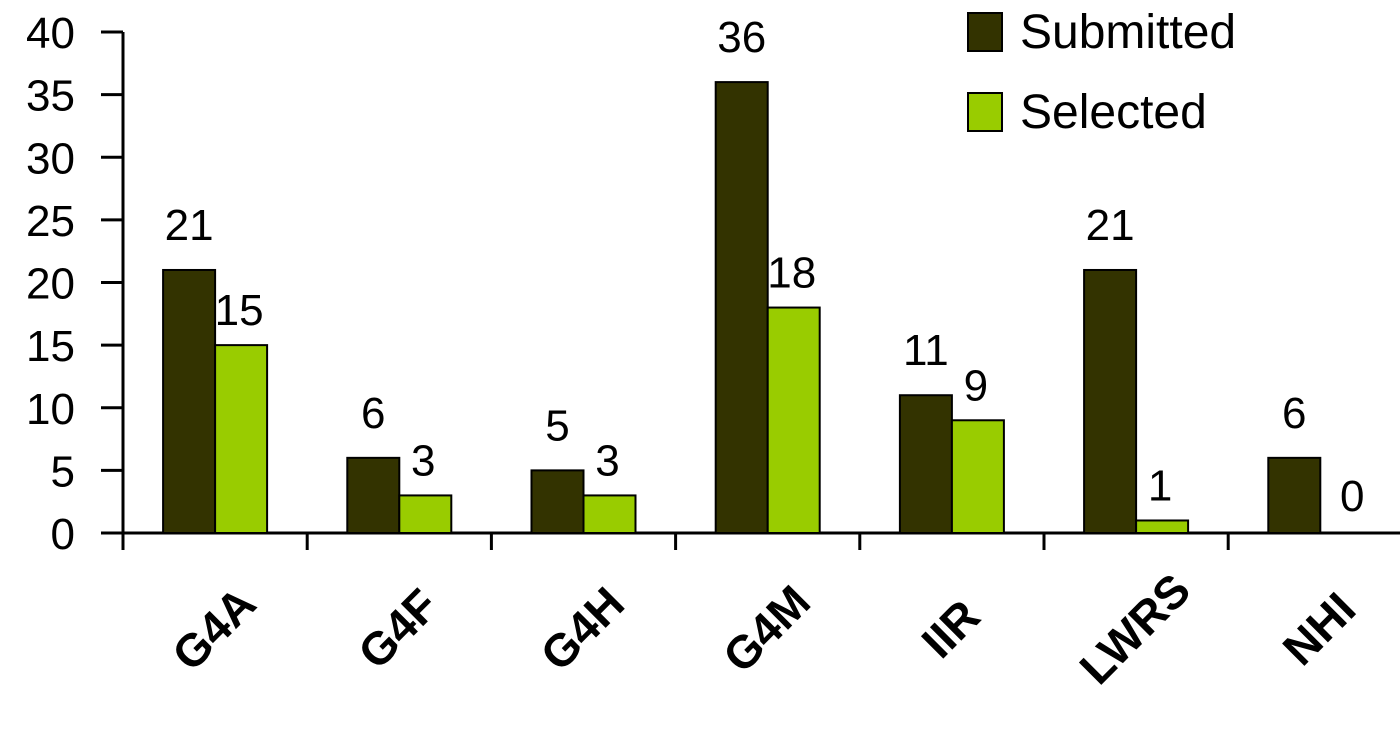 This screenshot has width=1400, height=741. What do you see at coordinates (189, 401) in the screenshot?
I see `bar-submitted-g4a` at bounding box center [189, 401].